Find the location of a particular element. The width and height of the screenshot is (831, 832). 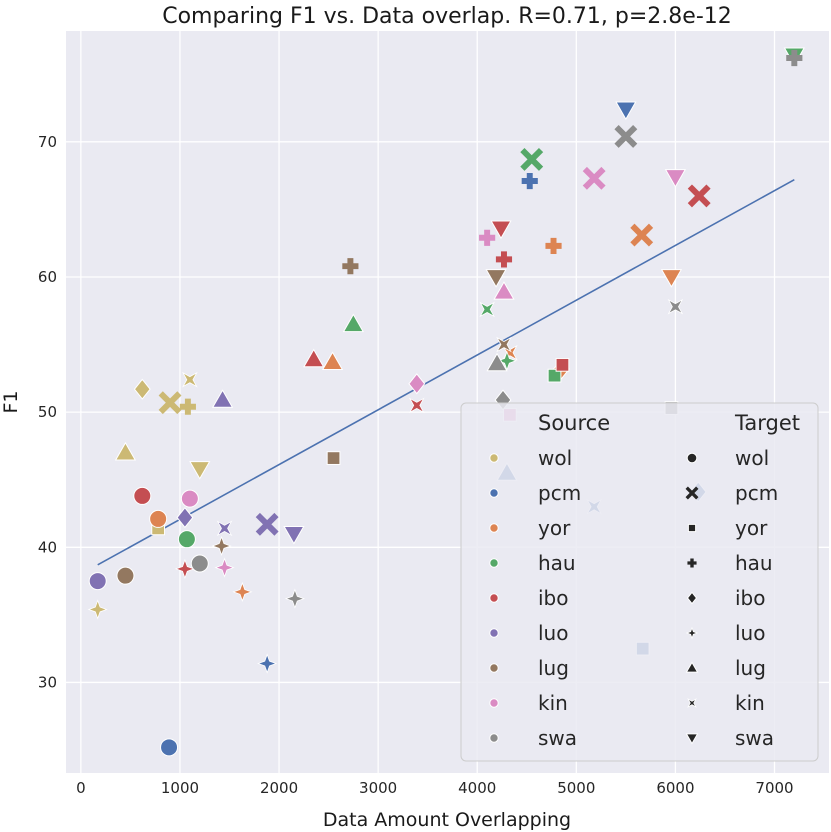

x-tick-label: 4000 is located at coordinates (477, 788).